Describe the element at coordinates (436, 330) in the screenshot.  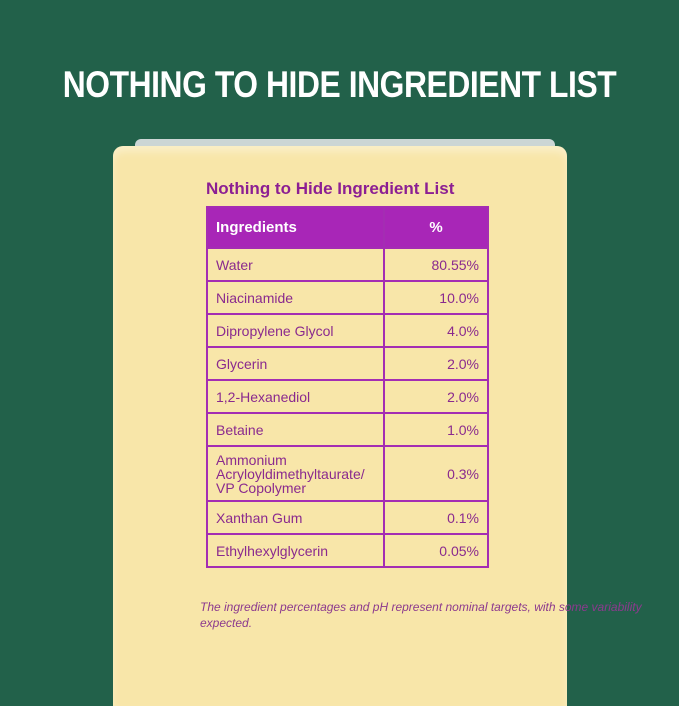
I see `ingredient-percent: 4.0%` at that location.